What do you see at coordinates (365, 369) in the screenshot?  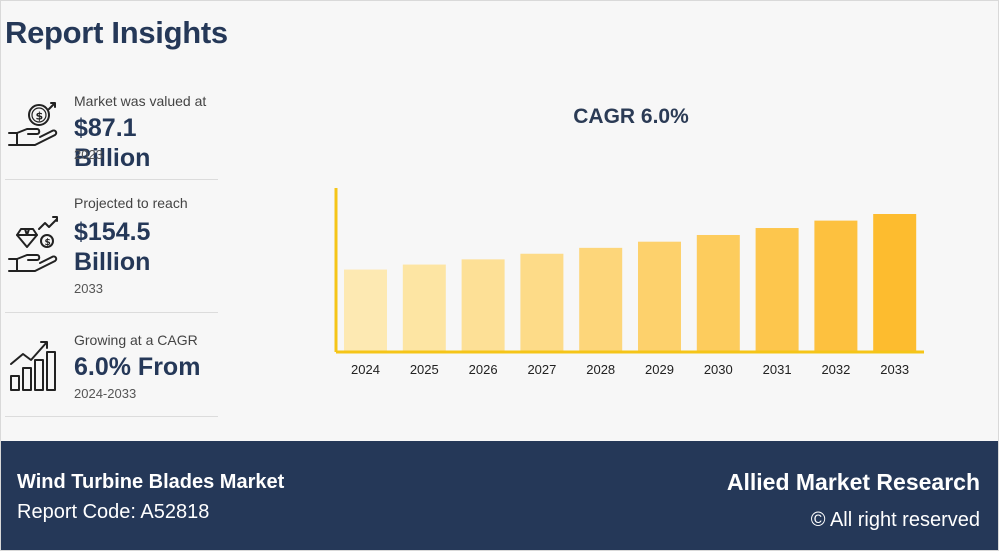 I see `x-tick-label: 2024` at bounding box center [365, 369].